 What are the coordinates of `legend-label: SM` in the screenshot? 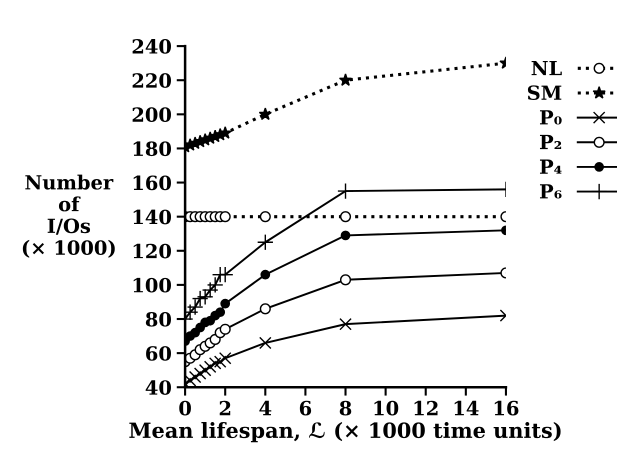 It's located at (545, 92).